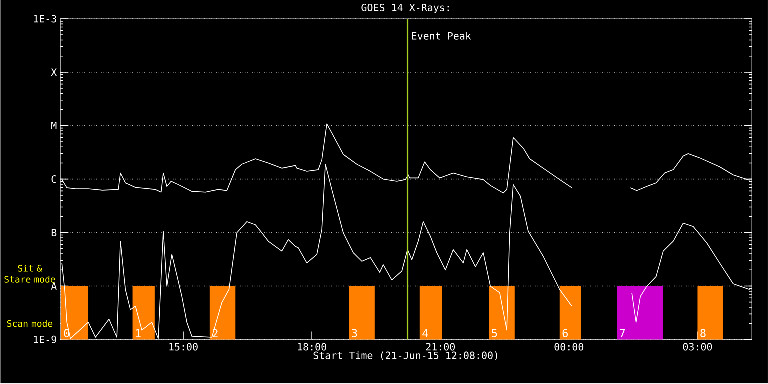 The image size is (768, 384). Describe the element at coordinates (406, 9) in the screenshot. I see `chart-title: GOES 14 X-Rays:` at that location.